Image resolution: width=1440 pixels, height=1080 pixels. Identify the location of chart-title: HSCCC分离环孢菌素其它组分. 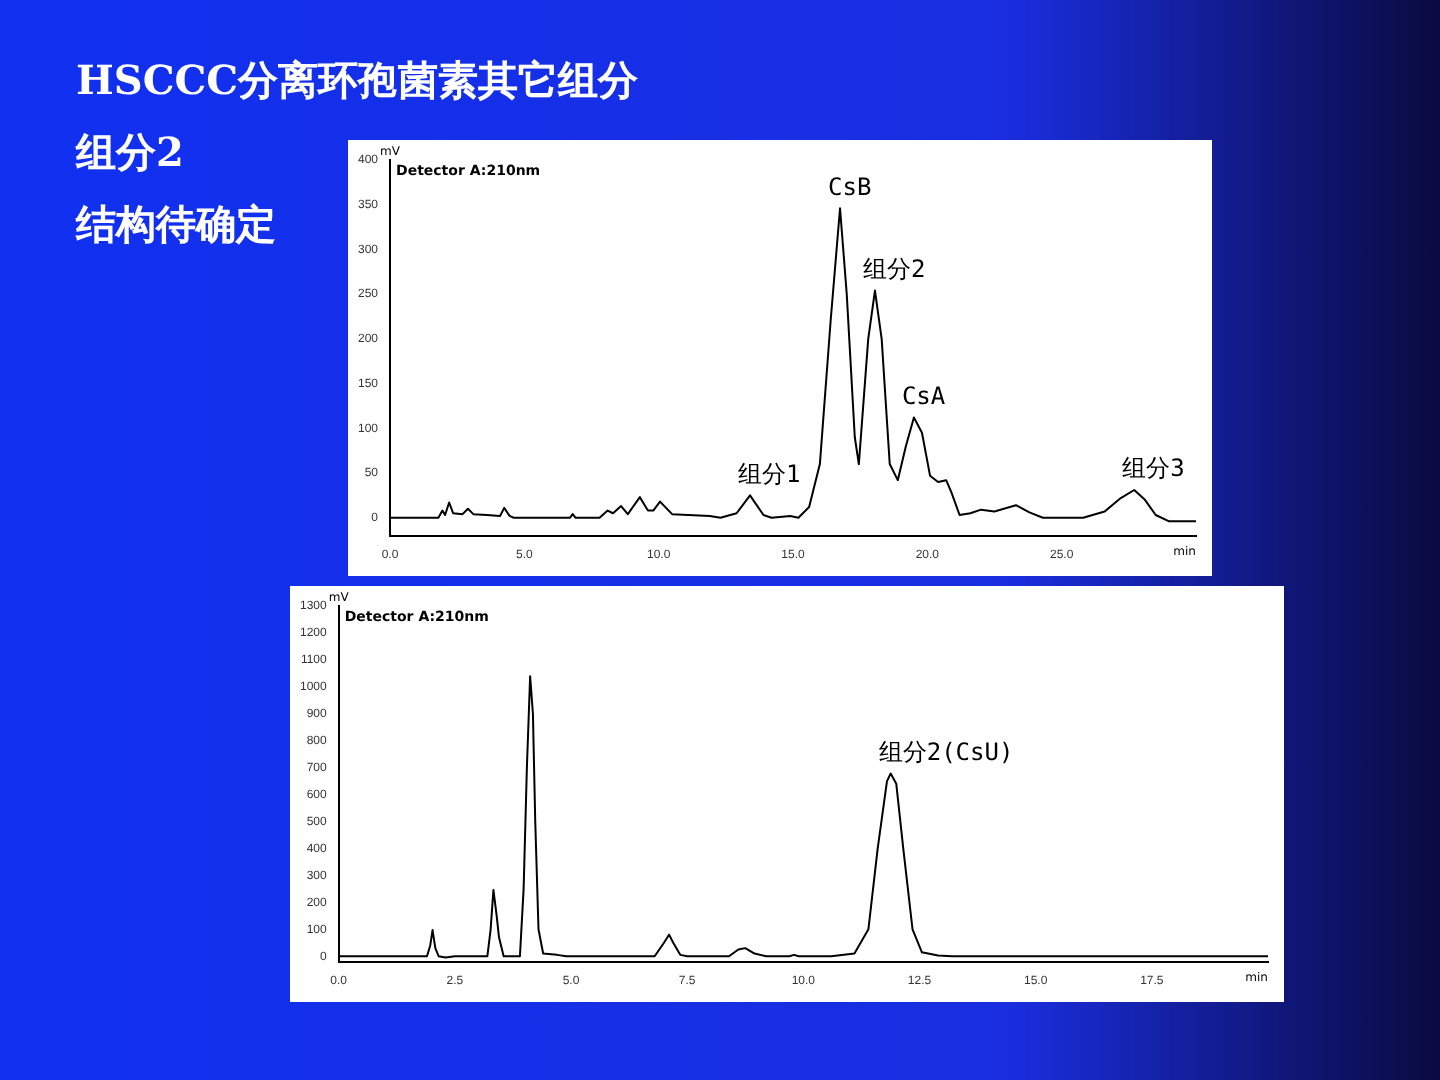
(357, 81).